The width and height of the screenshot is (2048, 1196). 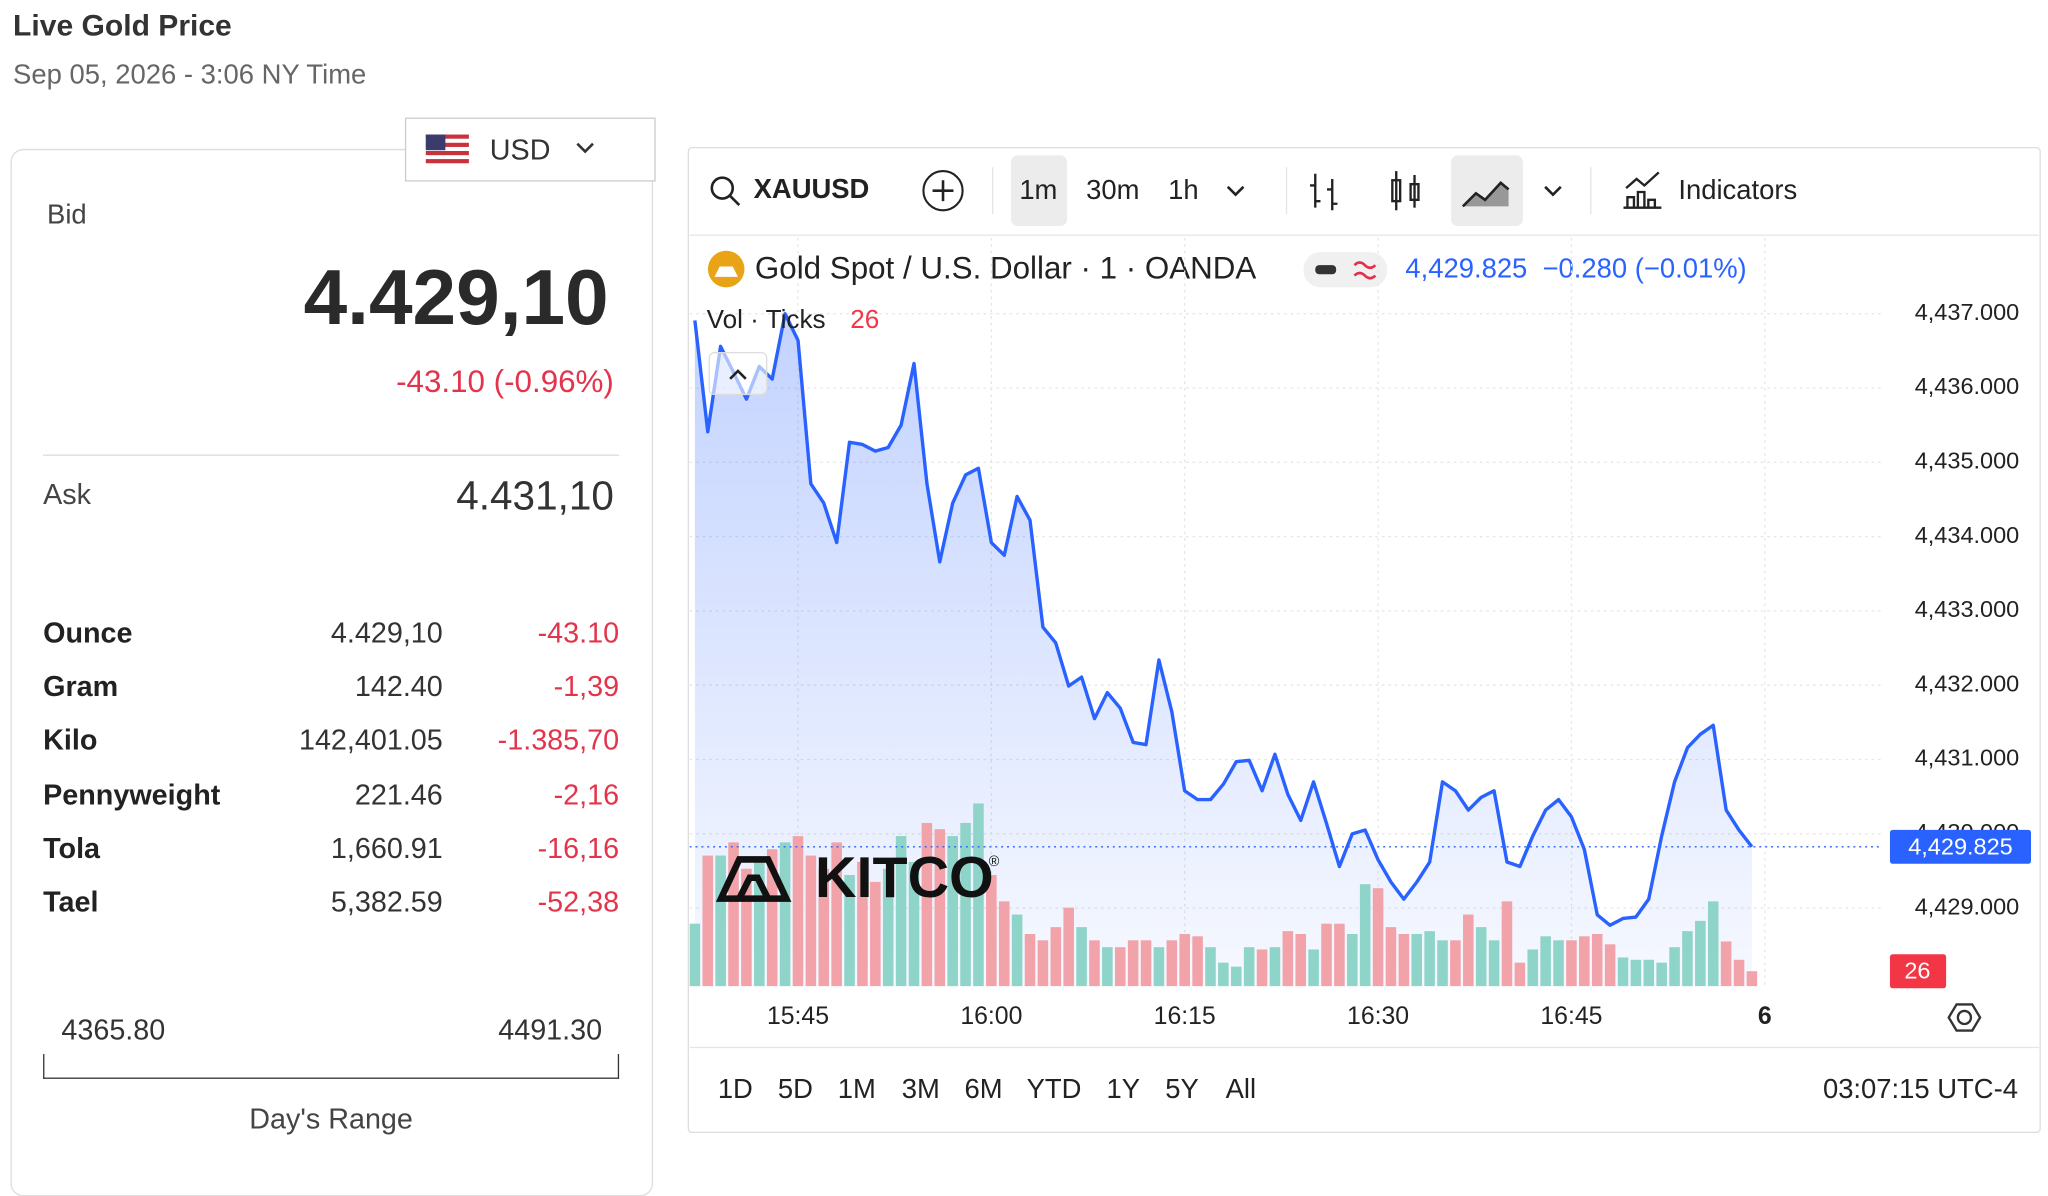 I want to click on unit-row: Ounce 4.429,10 -43.10, so click(x=331, y=635).